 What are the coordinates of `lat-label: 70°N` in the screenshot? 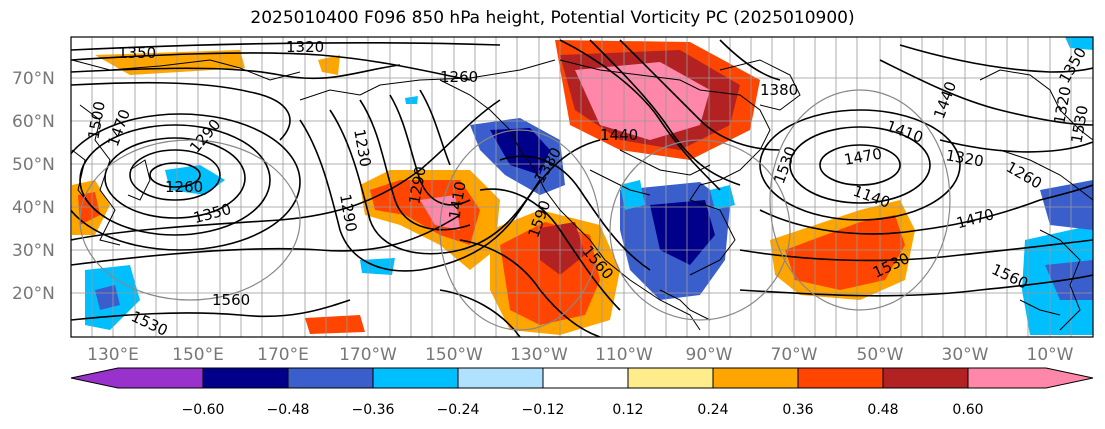 It's located at (33, 79).